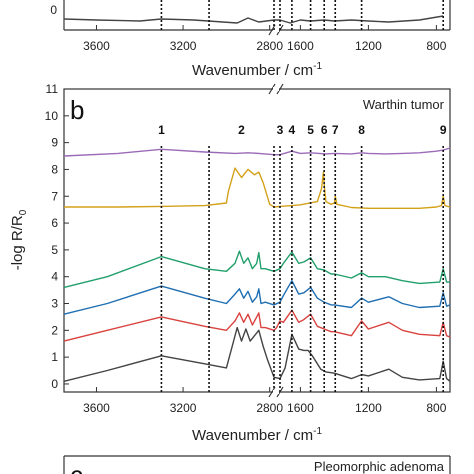 The width and height of the screenshot is (474, 474). What do you see at coordinates (266, 389) in the screenshot?
I see `panel-b-x-ticks` at bounding box center [266, 389].